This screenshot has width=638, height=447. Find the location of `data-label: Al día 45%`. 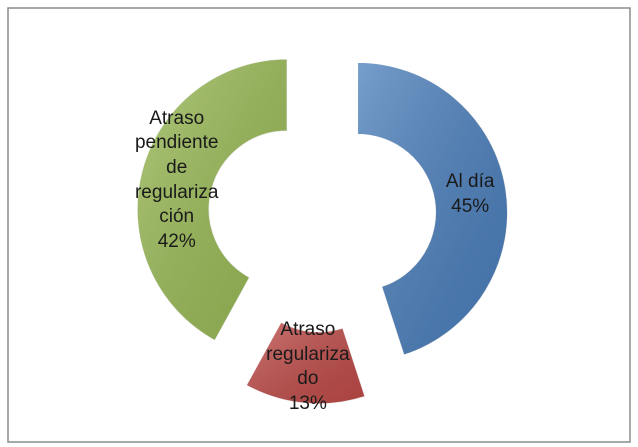

data-label: Al día 45% is located at coordinates (470, 195).